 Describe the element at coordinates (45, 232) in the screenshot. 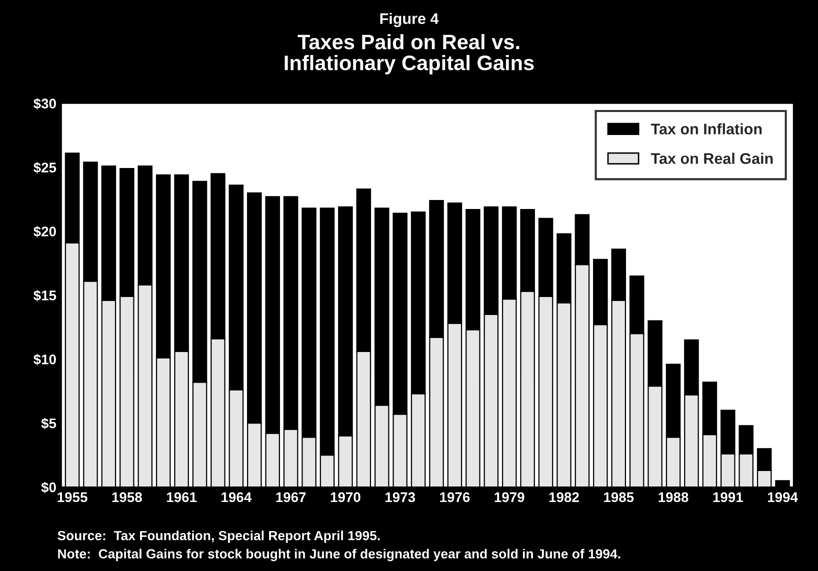

I see `y-tick-label: $20` at that location.